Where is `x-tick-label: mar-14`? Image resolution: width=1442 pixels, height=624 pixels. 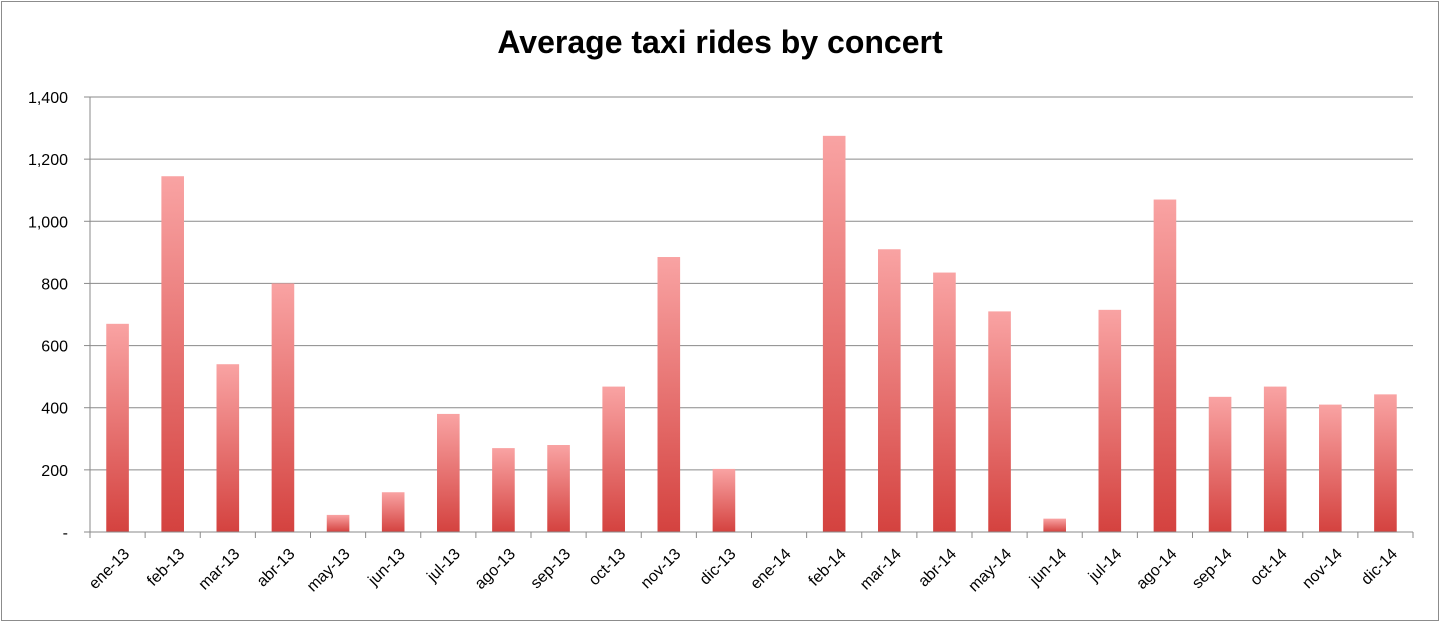
x-tick-label: mar-14 is located at coordinates (881, 570).